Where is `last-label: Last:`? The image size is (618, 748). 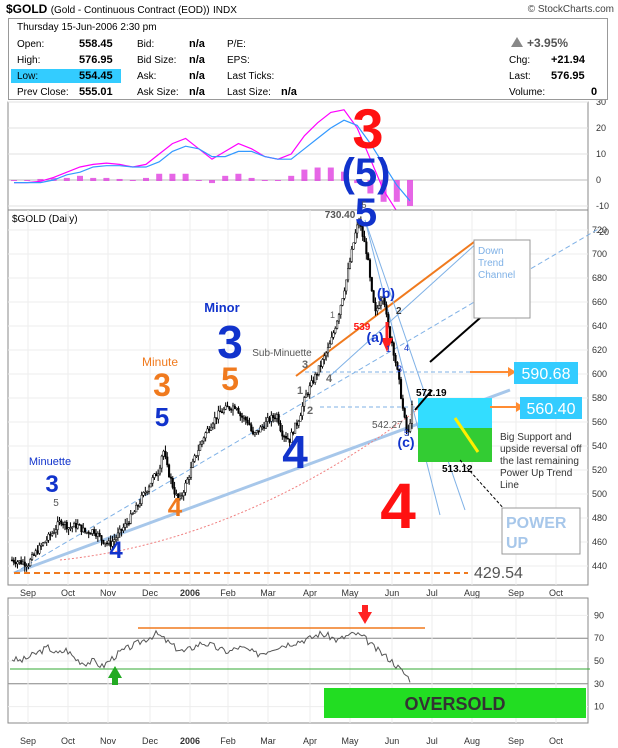
last-label: Last: is located at coordinates (520, 76).